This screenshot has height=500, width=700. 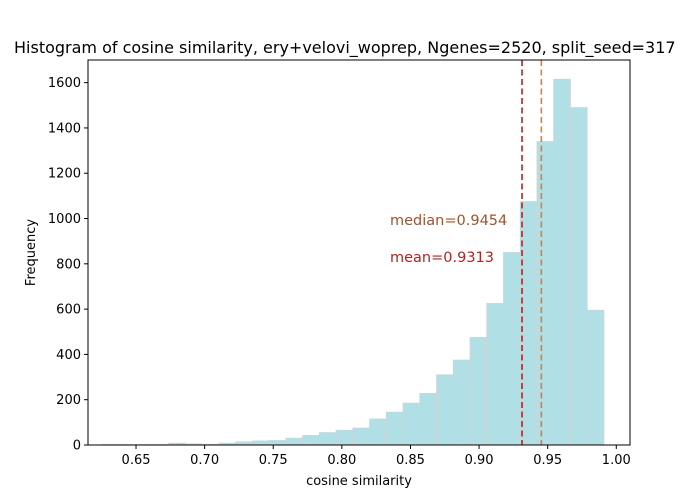 I want to click on reference-lines, so click(x=532, y=252).